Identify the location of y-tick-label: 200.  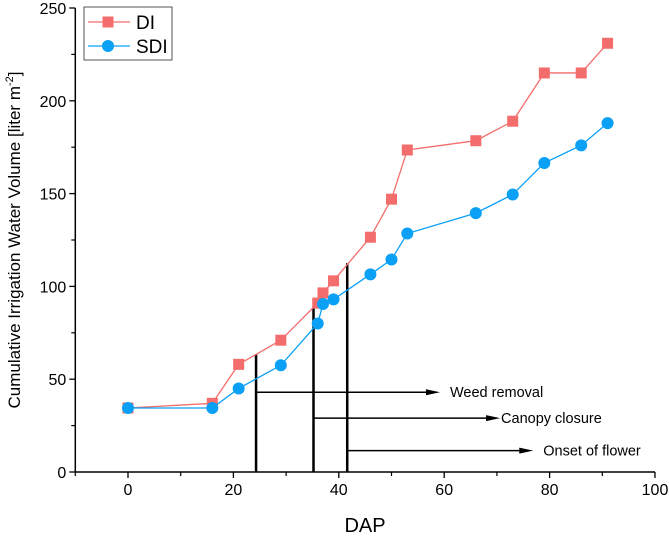
(53, 102).